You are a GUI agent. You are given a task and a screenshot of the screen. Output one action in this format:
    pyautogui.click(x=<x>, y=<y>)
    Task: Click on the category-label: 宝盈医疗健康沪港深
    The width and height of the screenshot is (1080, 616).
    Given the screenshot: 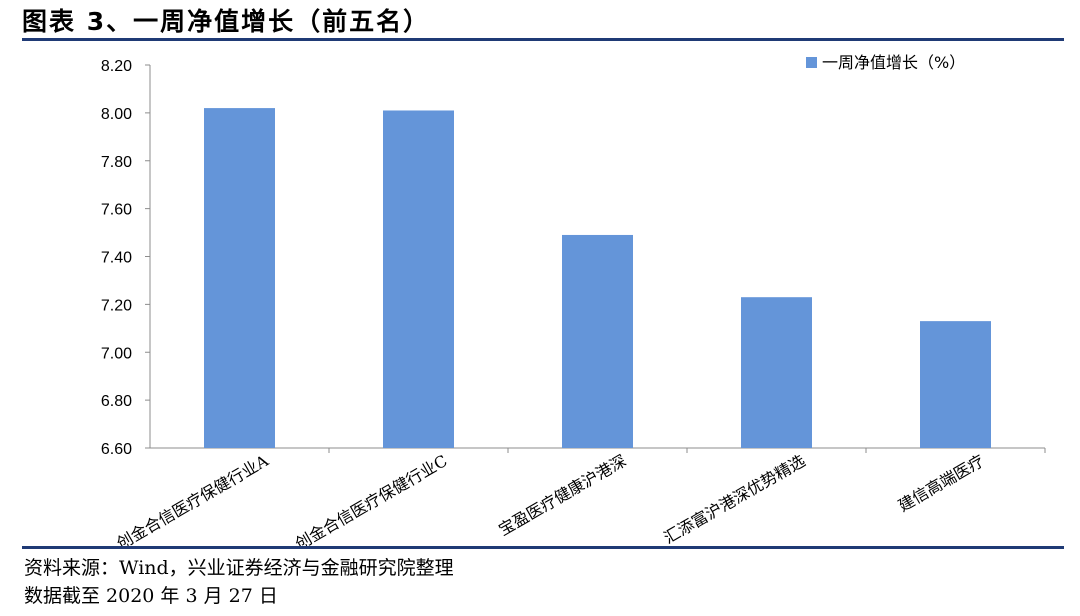 What is the action you would take?
    pyautogui.click(x=562, y=495)
    